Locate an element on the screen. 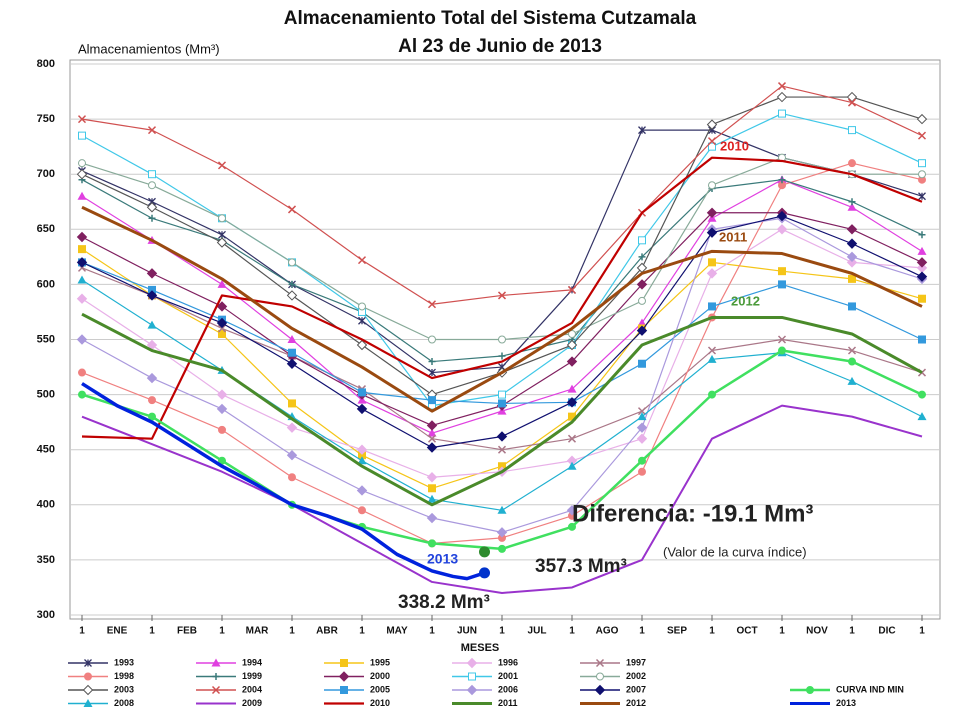  legend-label: 2004 is located at coordinates (252, 689).